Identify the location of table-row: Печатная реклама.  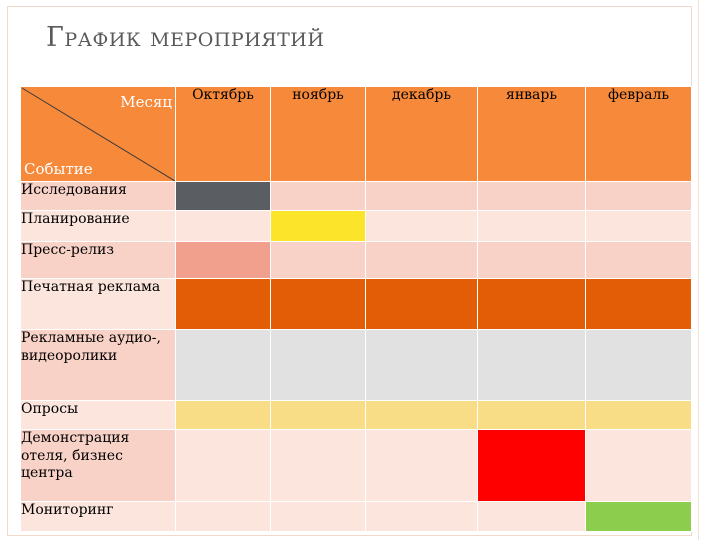
(356, 304).